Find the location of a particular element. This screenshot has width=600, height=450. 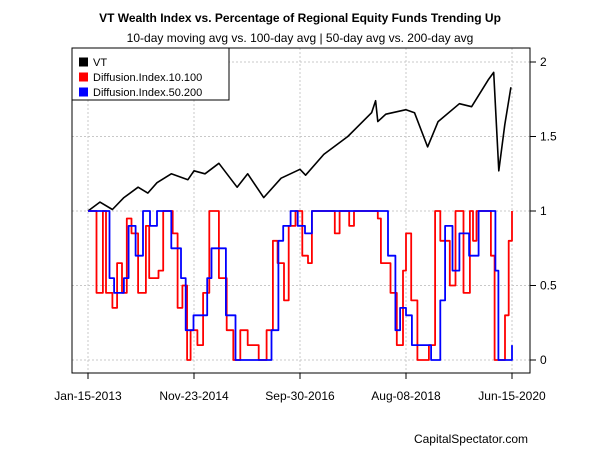

y-axis: 0 0.5 1 1.5 2 is located at coordinates (543, 211).